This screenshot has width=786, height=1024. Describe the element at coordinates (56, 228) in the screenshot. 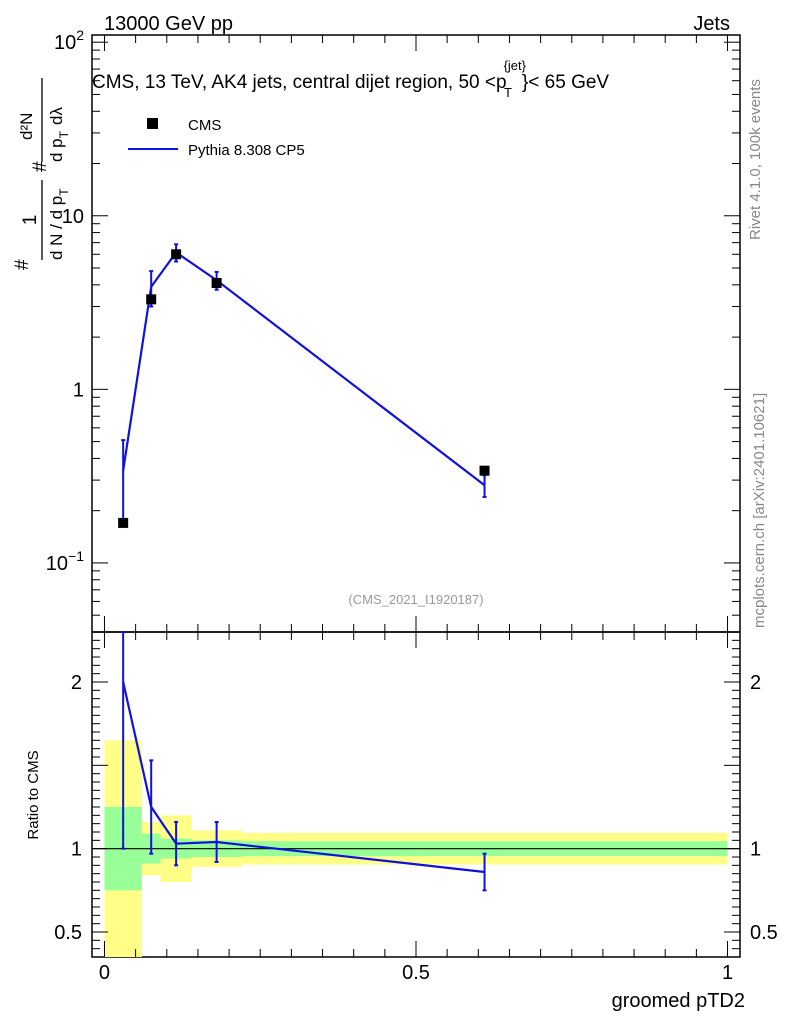

I see `y-label-den-text: d N / d p` at that location.